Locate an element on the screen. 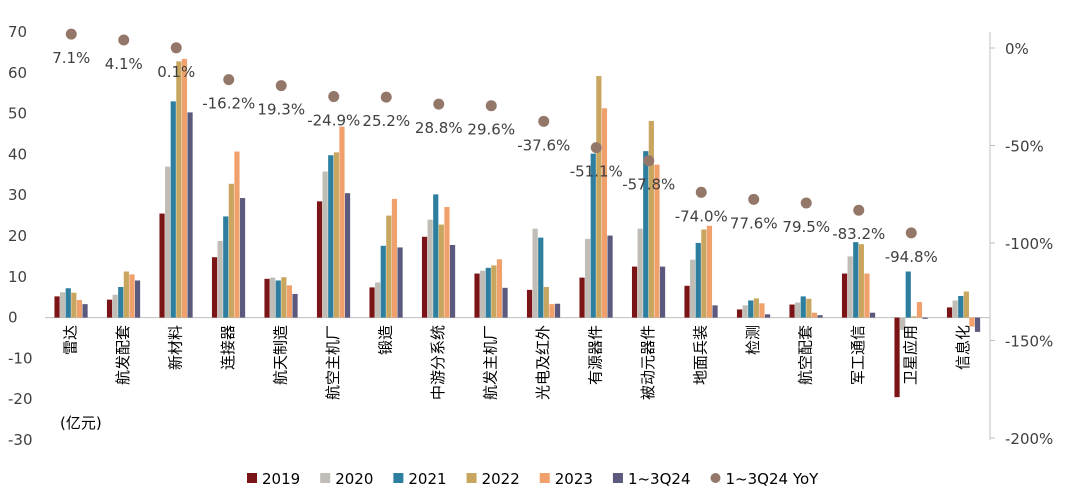  yoy-data-label: -37.6% is located at coordinates (543, 145).